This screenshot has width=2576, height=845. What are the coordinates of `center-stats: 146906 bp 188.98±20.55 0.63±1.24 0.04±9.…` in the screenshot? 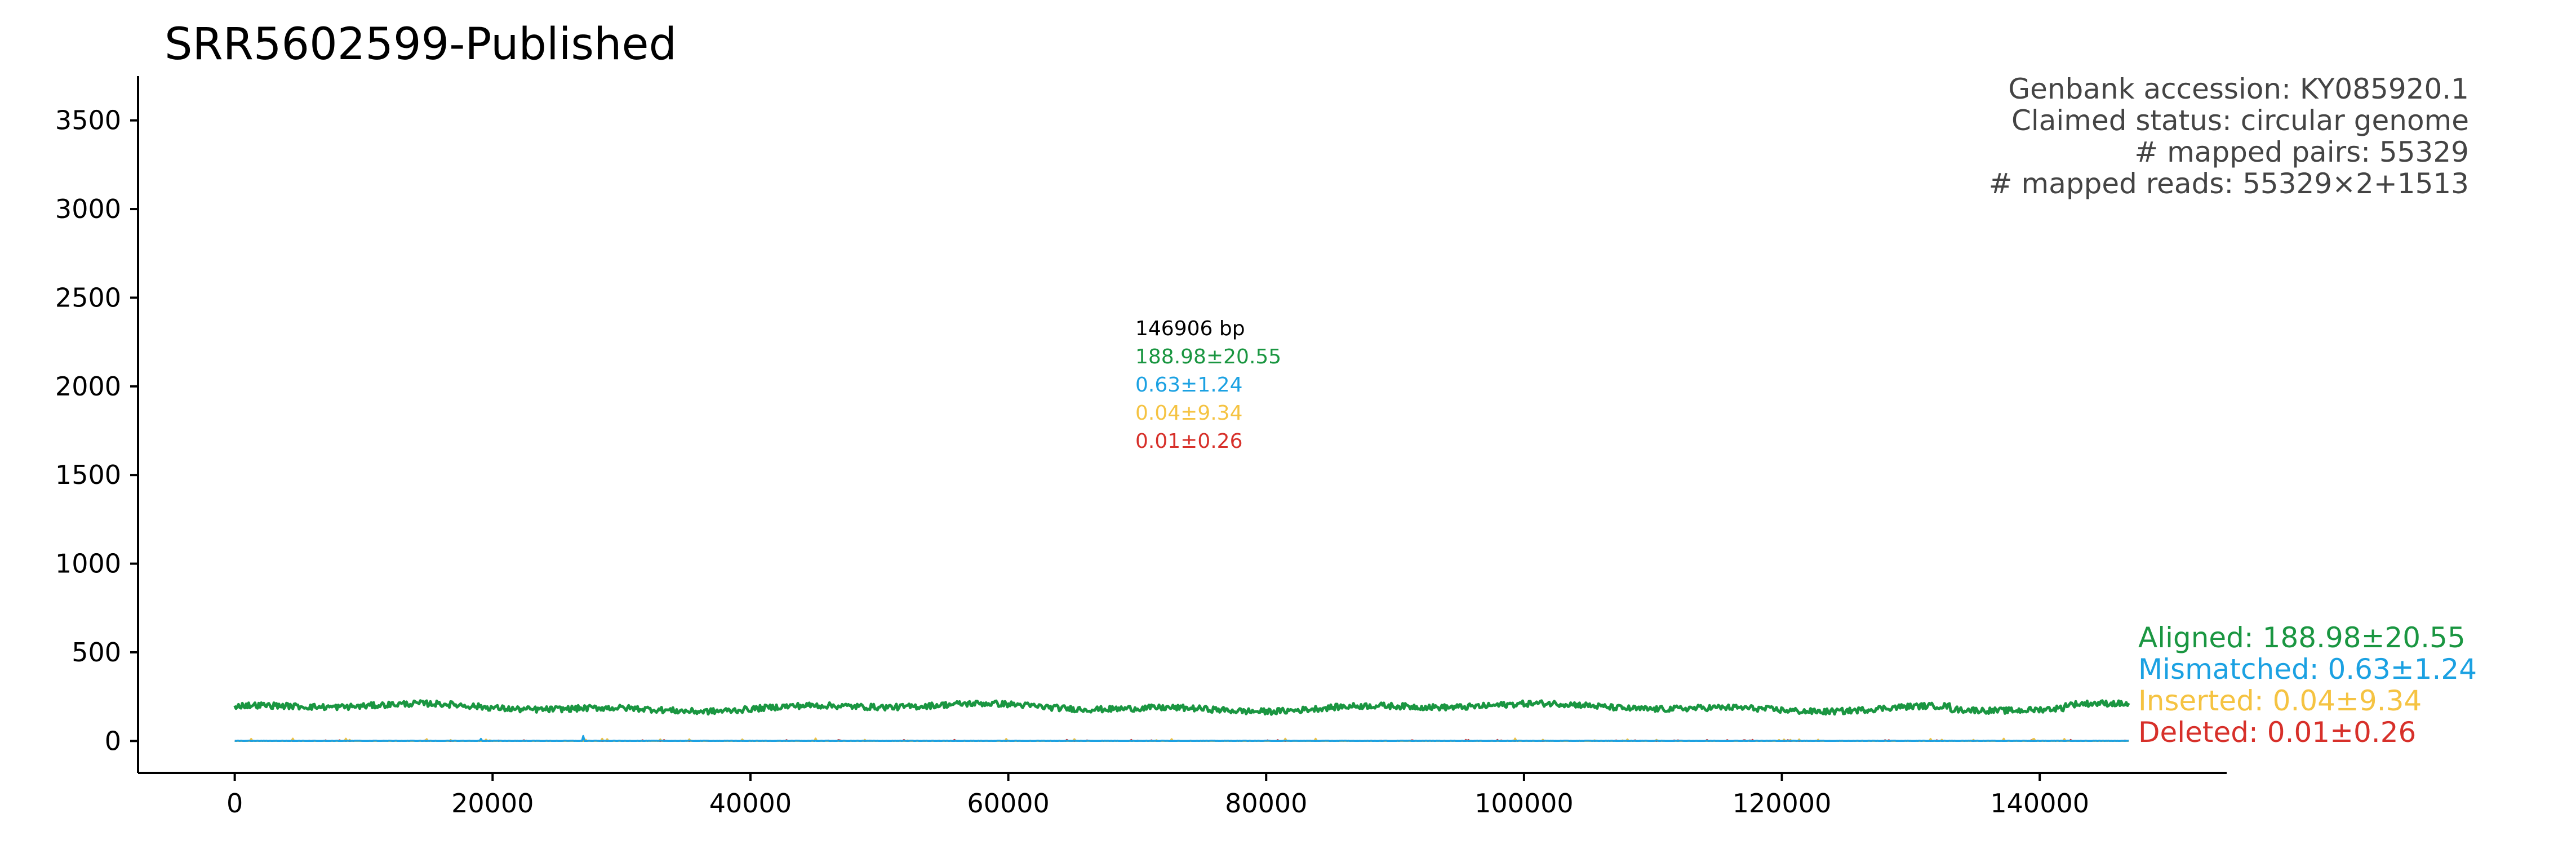 It's located at (1208, 385).